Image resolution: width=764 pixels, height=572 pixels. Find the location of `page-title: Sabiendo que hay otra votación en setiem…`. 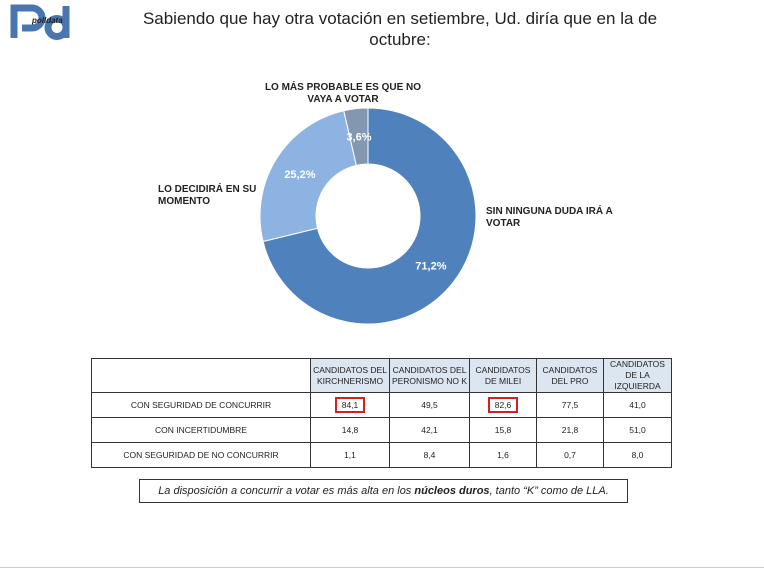

page-title: Sabiendo que hay otra votación en setiem… is located at coordinates (400, 29).